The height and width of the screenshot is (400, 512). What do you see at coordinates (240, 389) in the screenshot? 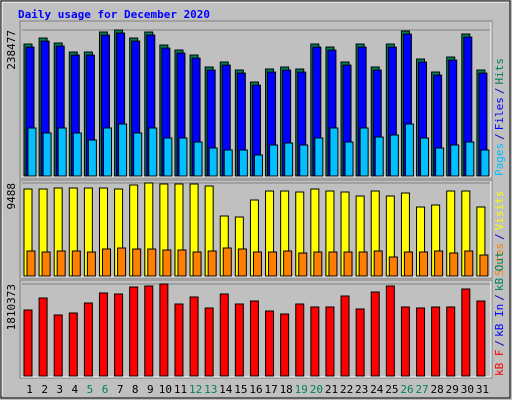
I see `x-tick-label: 15` at bounding box center [240, 389].